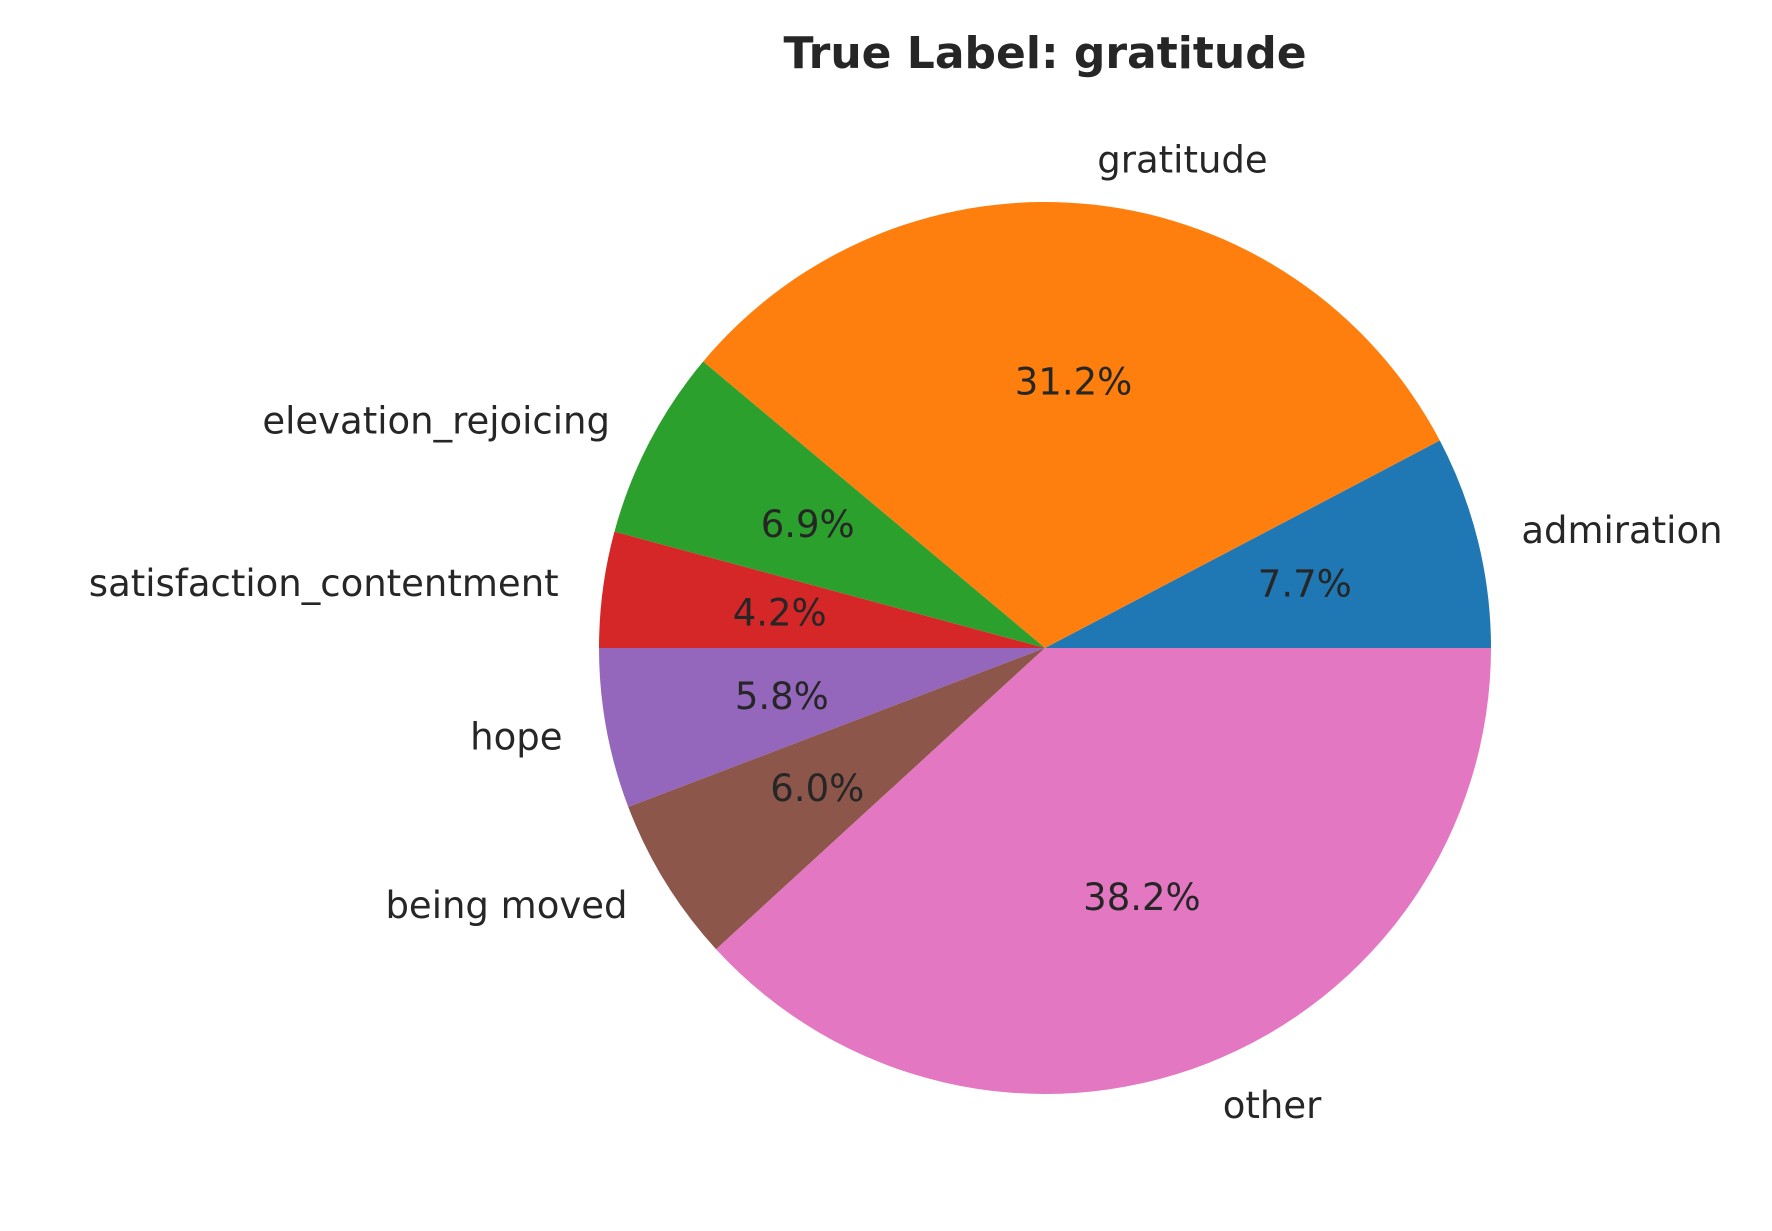  I want to click on pie-slice-satisfaction-contentment, so click(822, 589).